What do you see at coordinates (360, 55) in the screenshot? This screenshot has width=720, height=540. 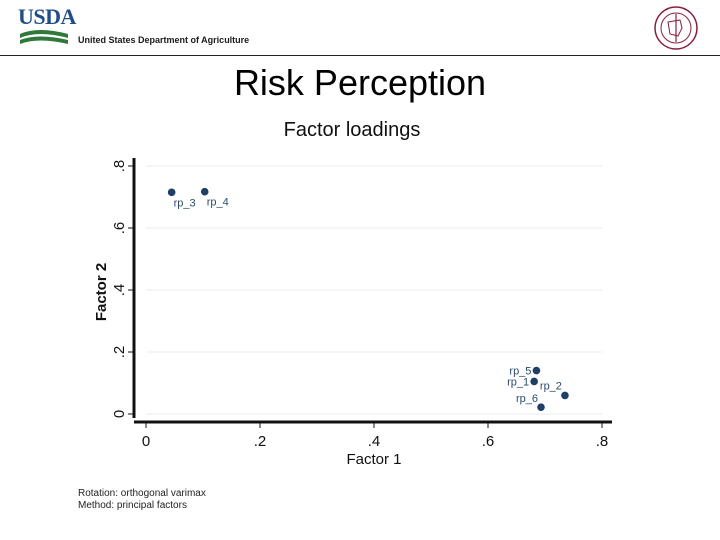 I see `header-divider` at bounding box center [360, 55].